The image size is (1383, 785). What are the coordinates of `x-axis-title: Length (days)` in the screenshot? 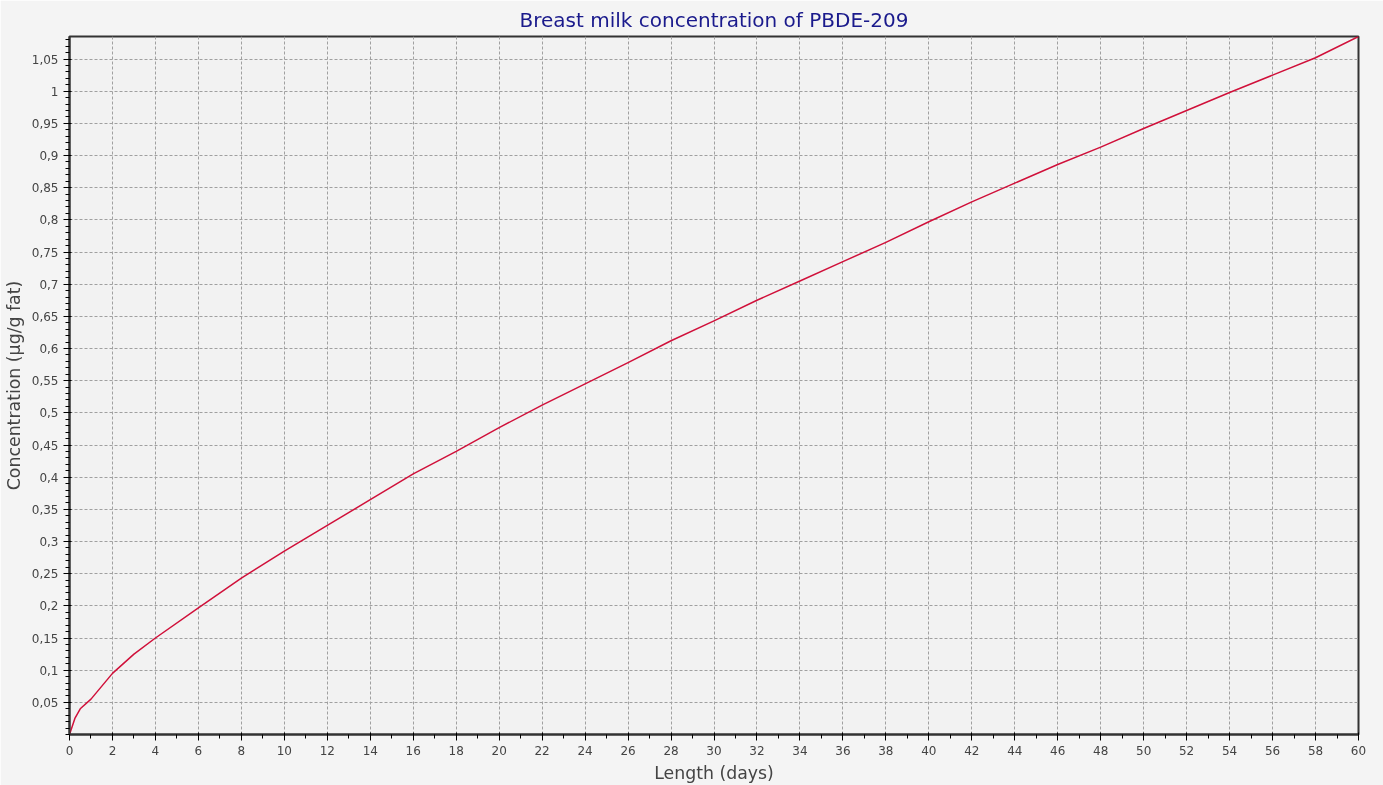 It's located at (714, 772).